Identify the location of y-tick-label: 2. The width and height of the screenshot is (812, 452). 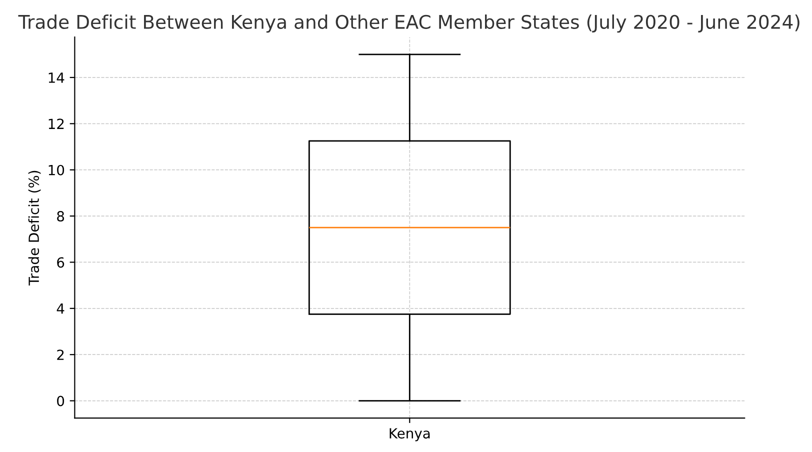
(60, 355).